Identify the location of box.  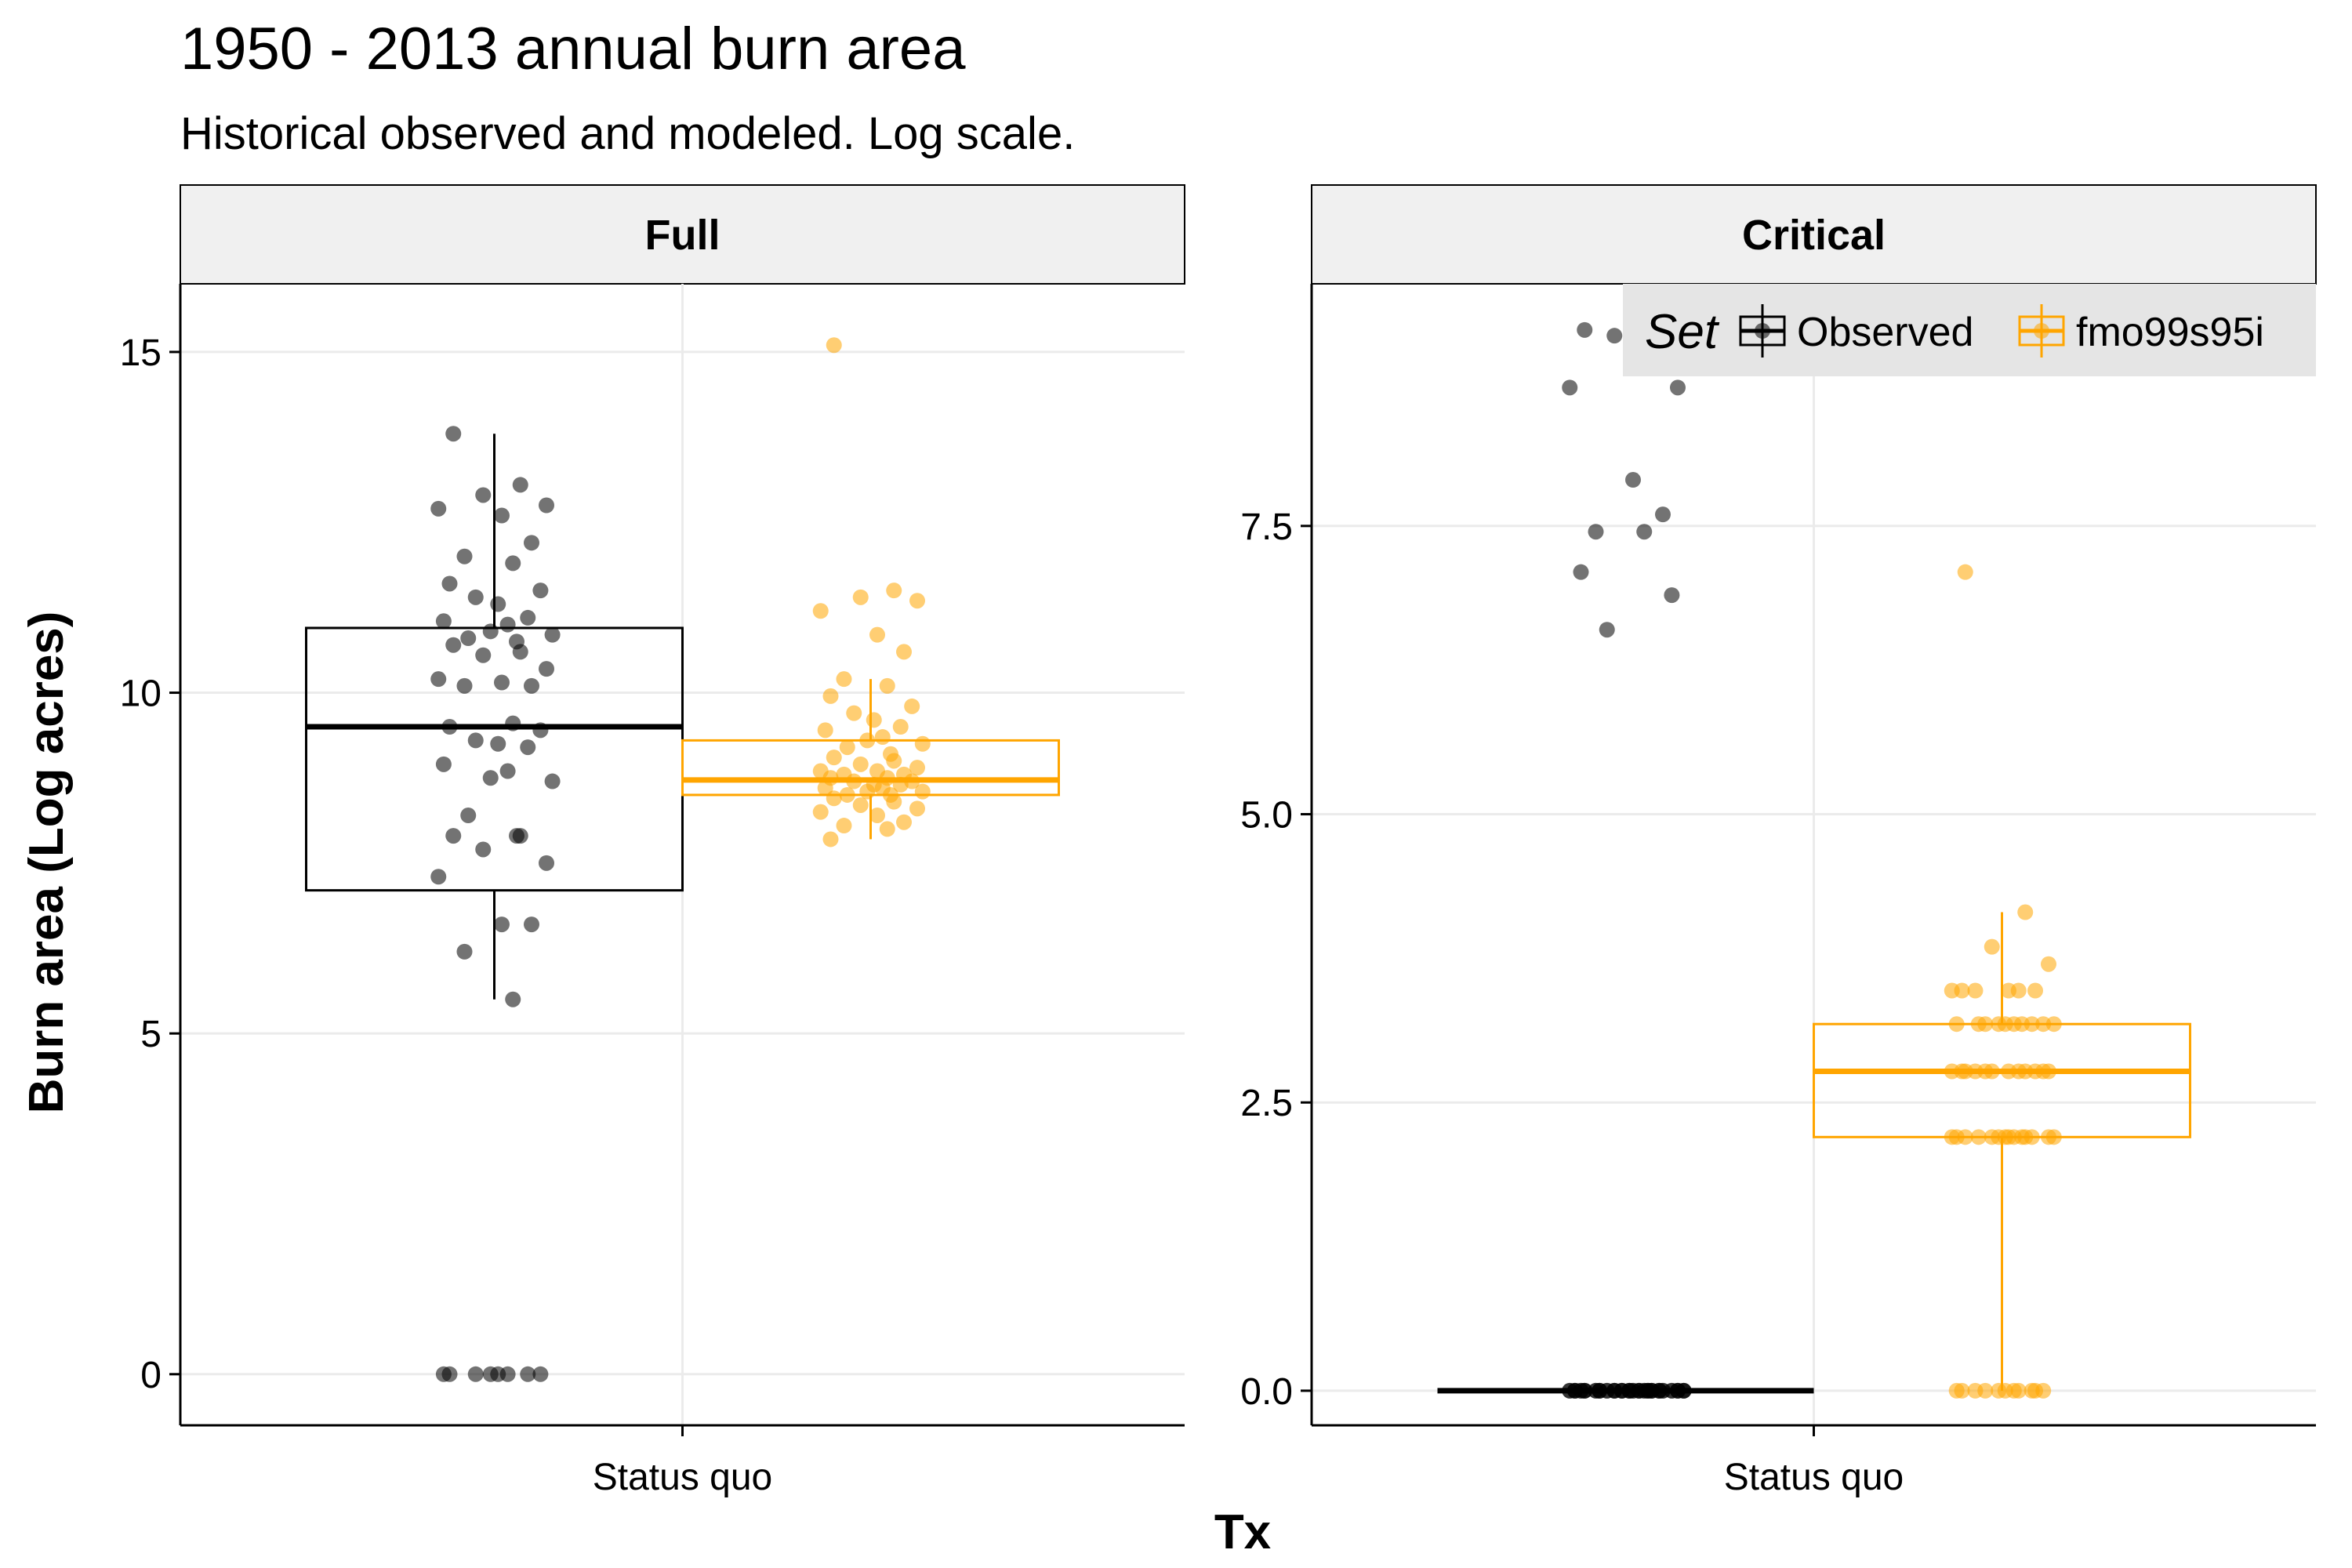
(494, 759).